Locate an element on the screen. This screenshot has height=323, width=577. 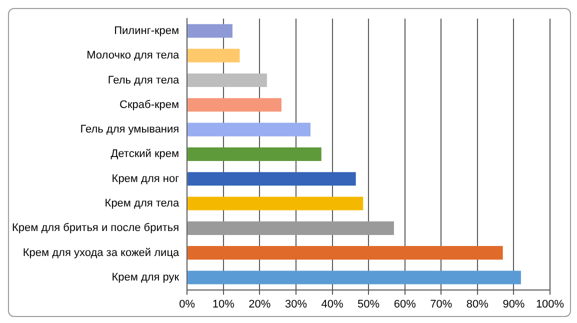
x-tick-label: 100% is located at coordinates (550, 304).